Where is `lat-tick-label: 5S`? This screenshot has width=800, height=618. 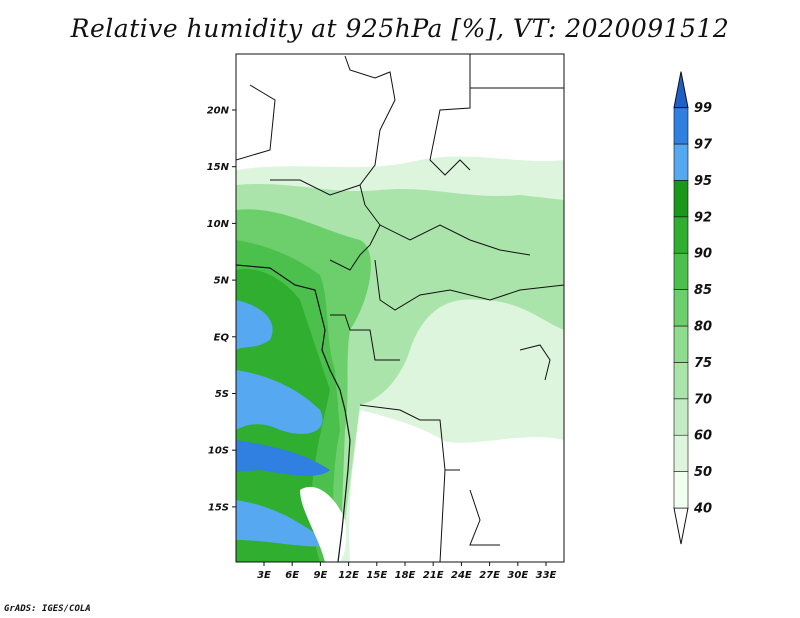
lat-tick-label: 5S is located at coordinates (222, 394).